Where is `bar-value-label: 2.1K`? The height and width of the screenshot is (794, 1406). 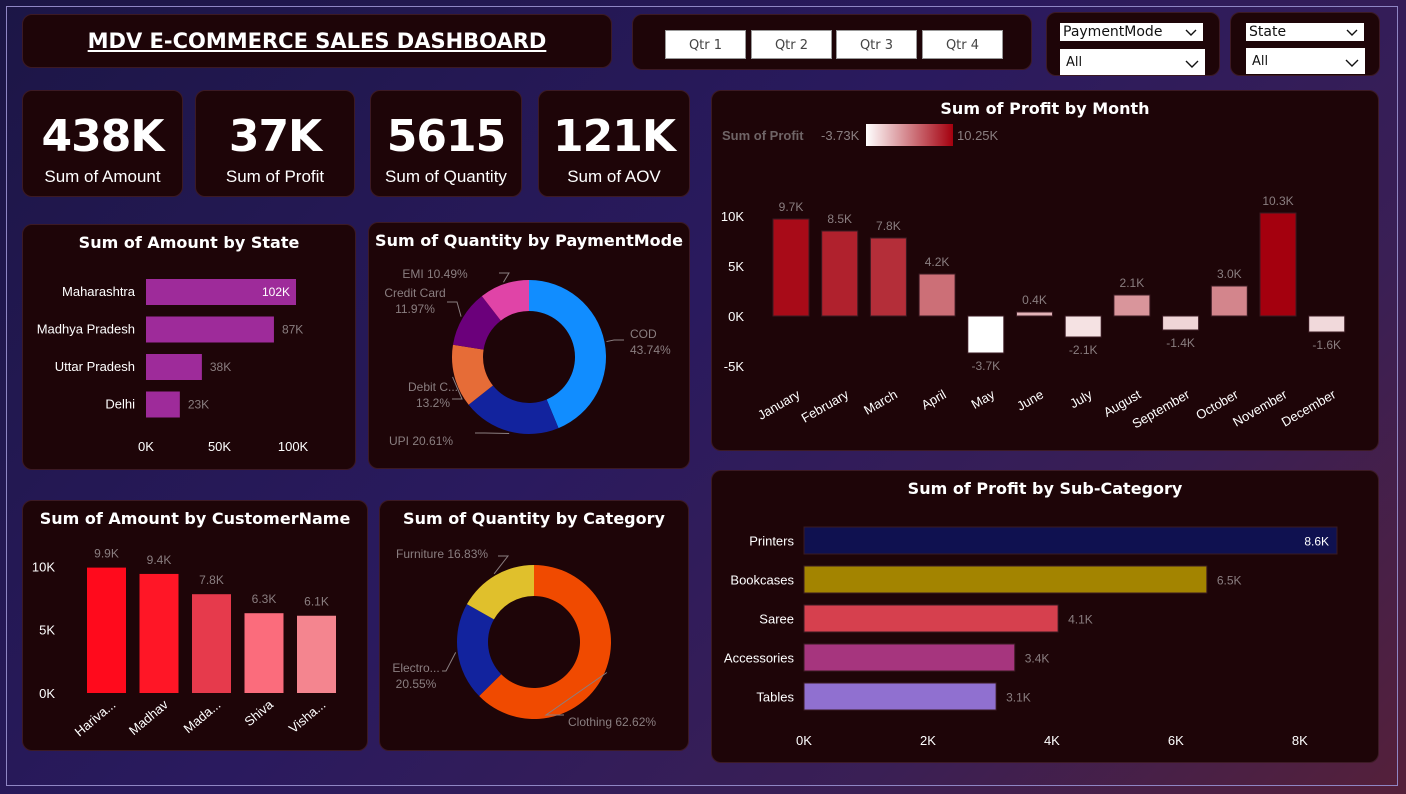
bar-value-label: 2.1K is located at coordinates (1132, 283).